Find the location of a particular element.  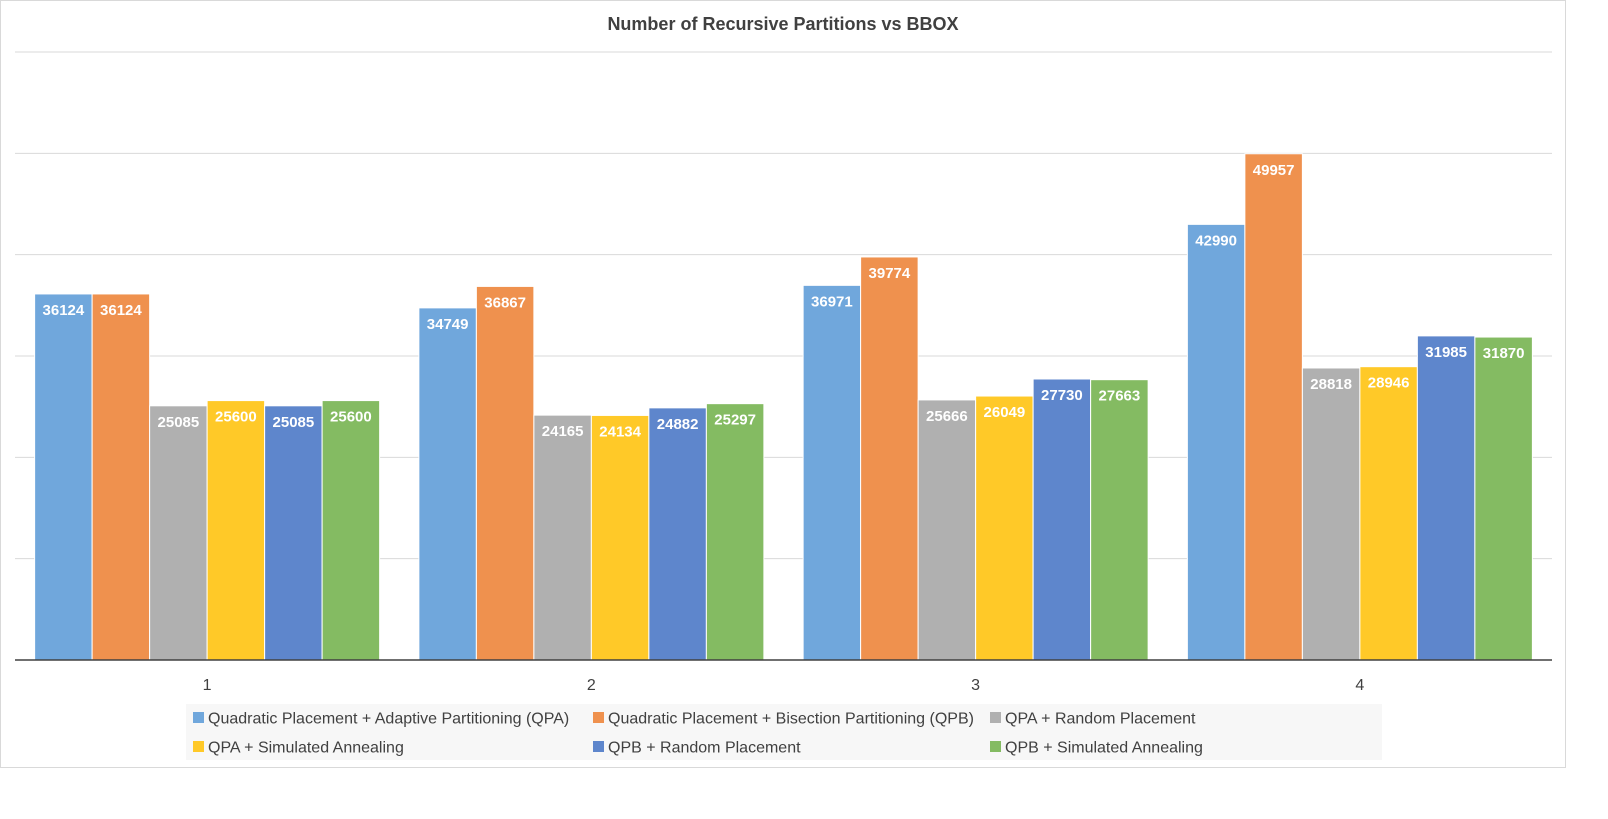

data-label-series3-cat2: 24165 is located at coordinates (563, 431).